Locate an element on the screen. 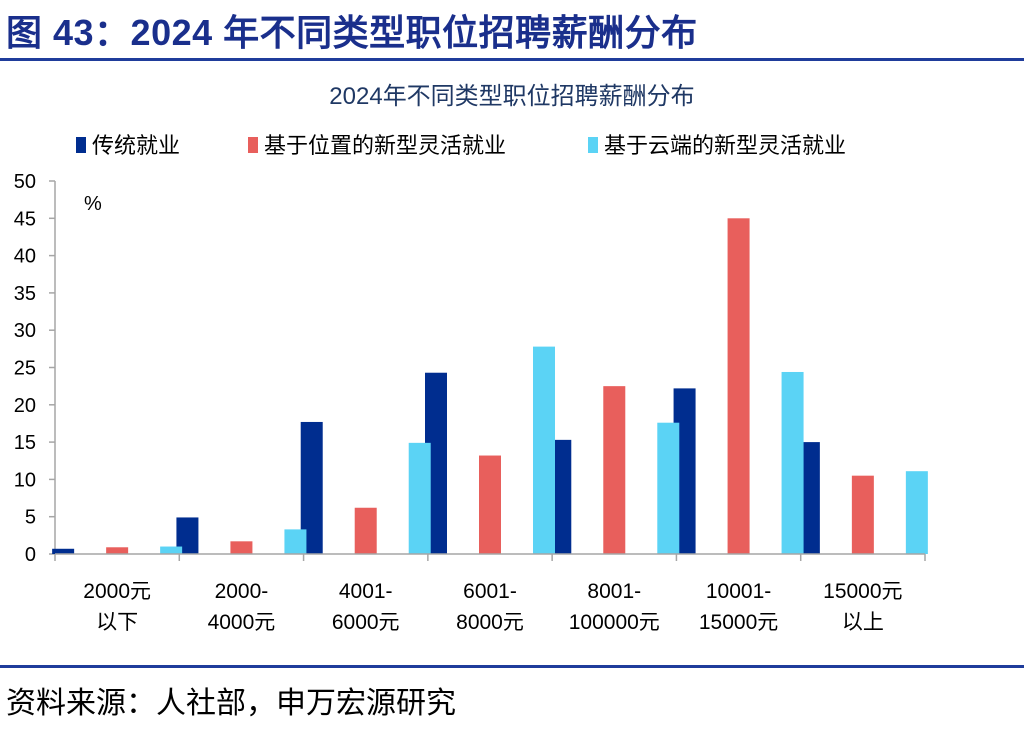 The width and height of the screenshot is (1024, 734). chart-title: 2024年不同类型职位招聘薪酬分布 is located at coordinates (511, 96).